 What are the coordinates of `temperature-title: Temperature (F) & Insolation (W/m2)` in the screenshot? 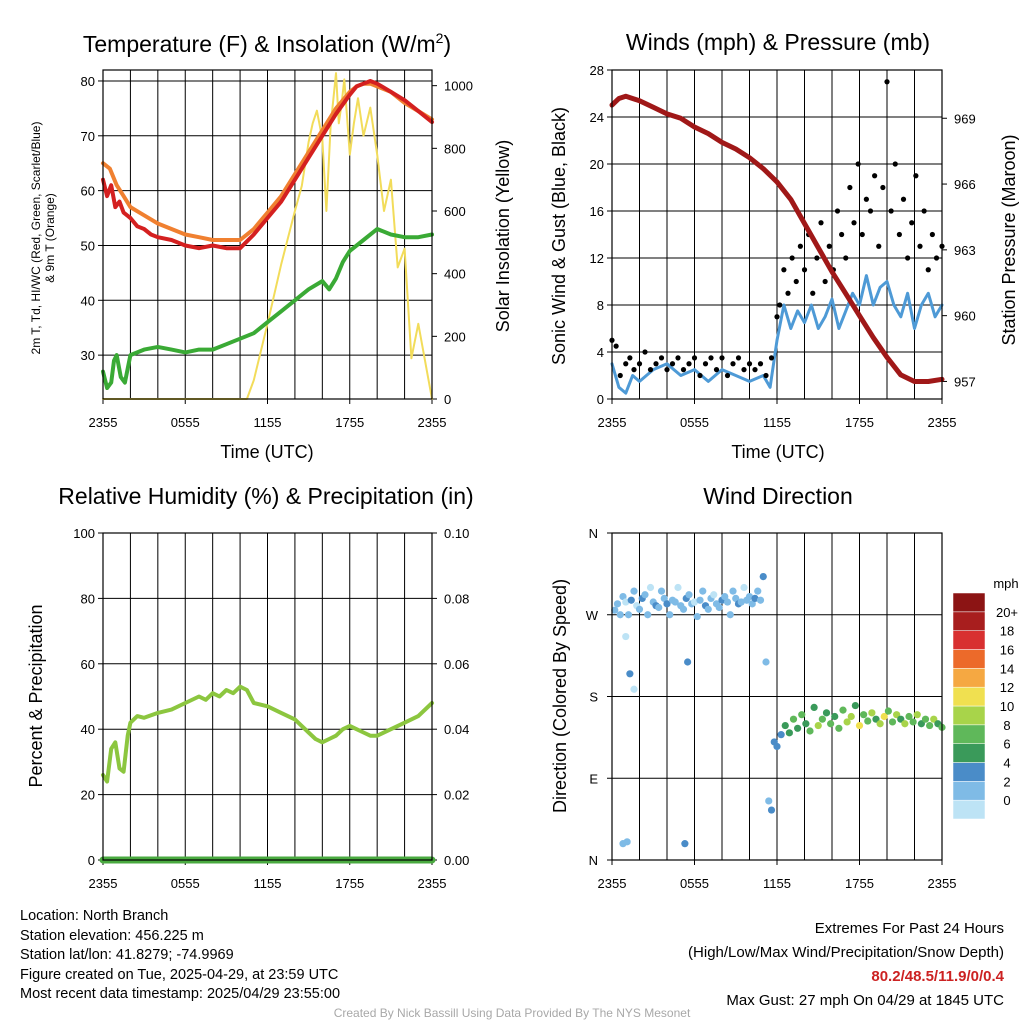 It's located at (267, 43).